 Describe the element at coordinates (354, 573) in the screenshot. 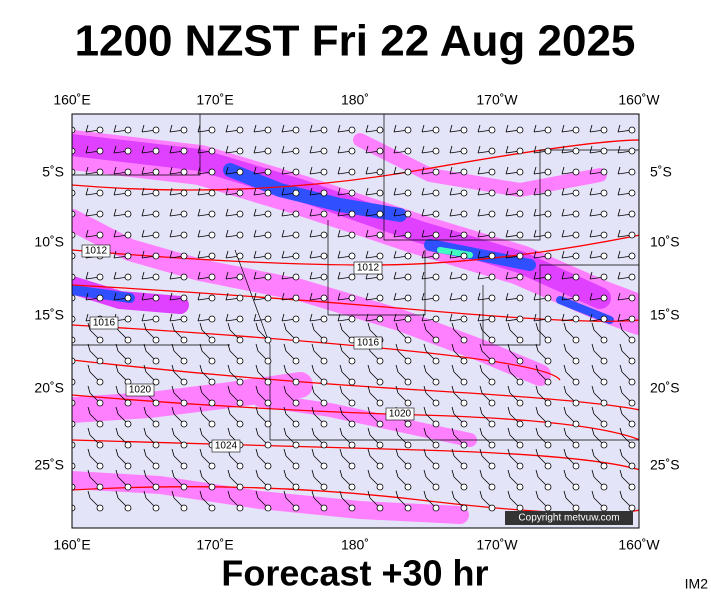

I see `forecast-label: Forecast +30 hr` at that location.